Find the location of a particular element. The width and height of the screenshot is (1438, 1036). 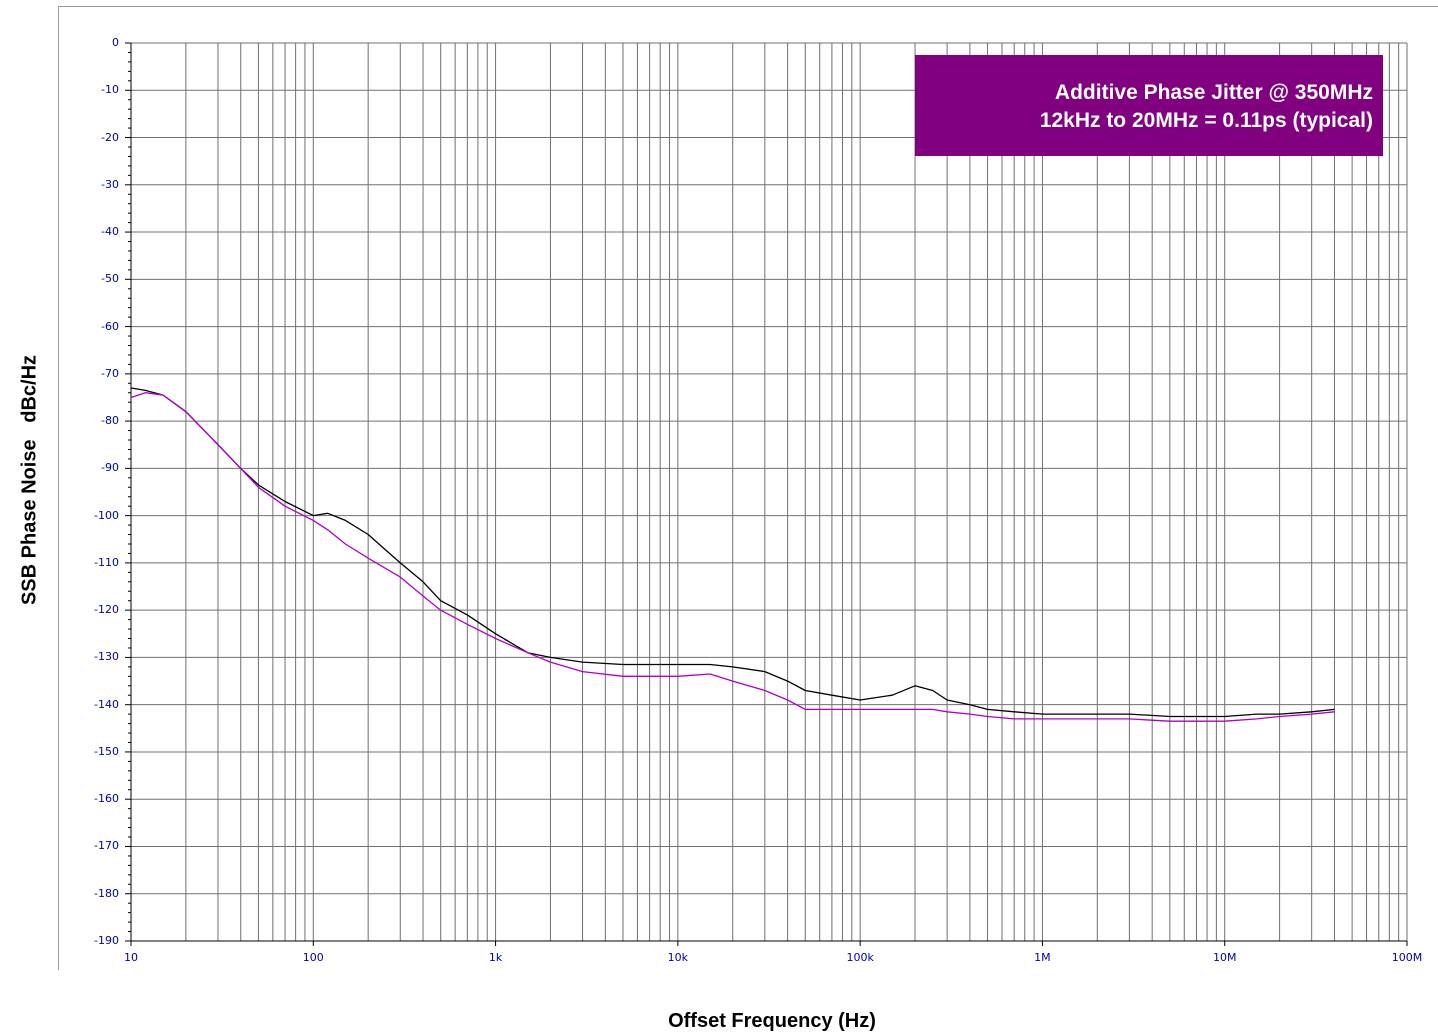

y-tick-label: -40 is located at coordinates (110, 232).